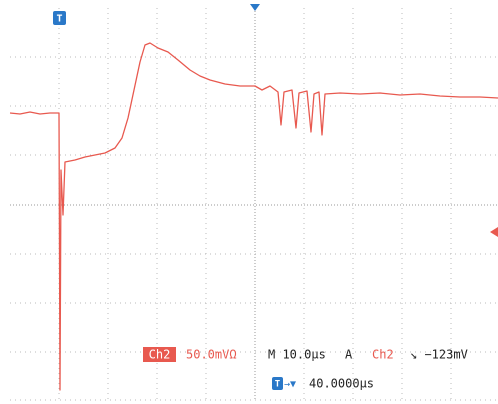 This screenshot has height=404, width=498. I want to click on timebase: M 10.0µs, so click(297, 355).